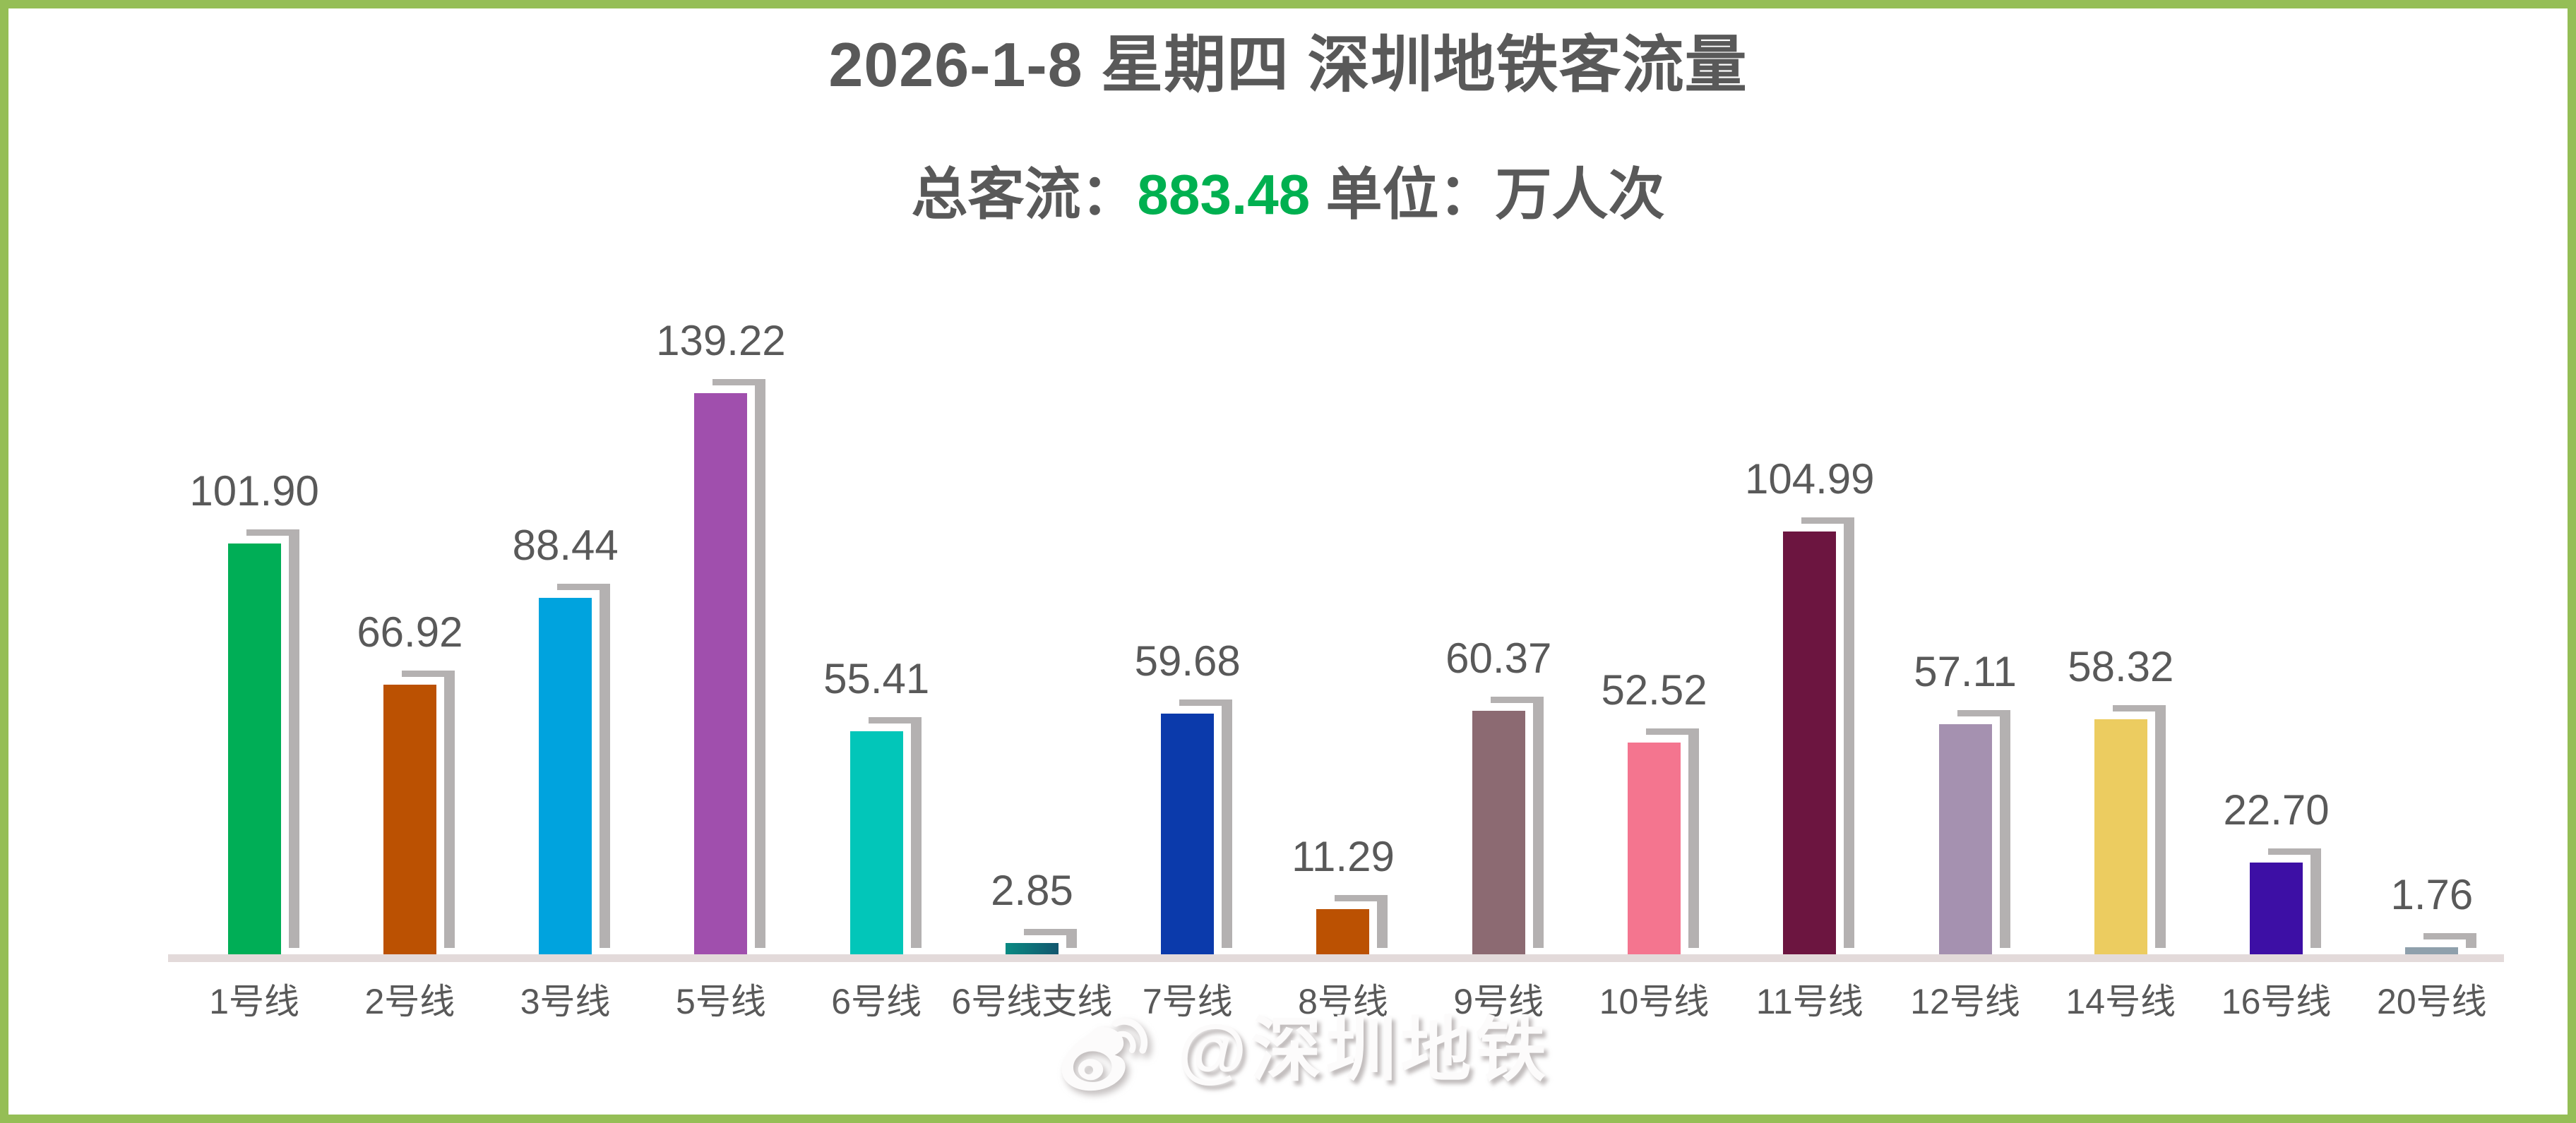 This screenshot has height=1123, width=2576. I want to click on x-axis-label: 11号线, so click(1809, 1001).